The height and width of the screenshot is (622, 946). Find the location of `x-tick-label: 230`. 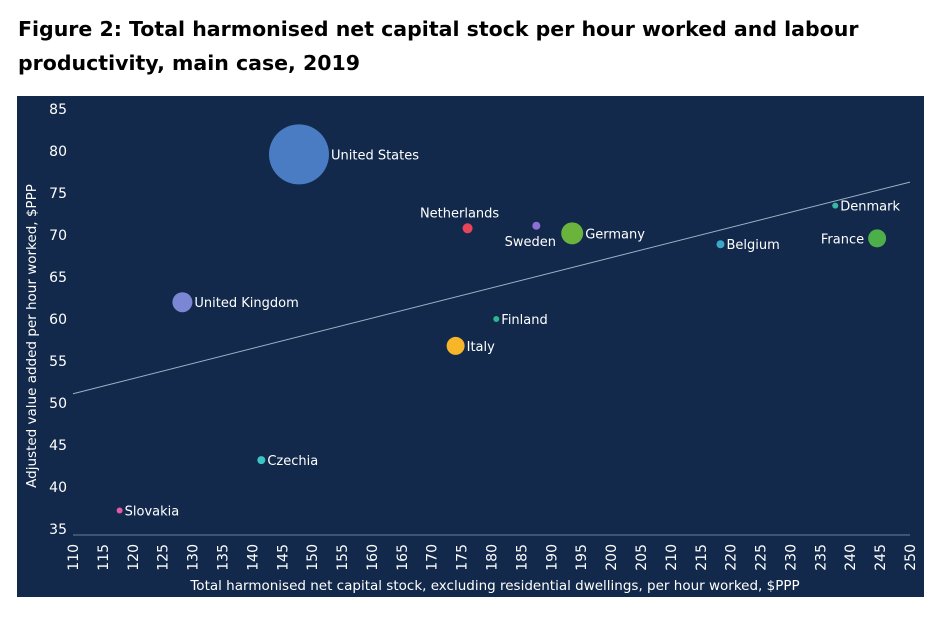

x-tick-label: 230 is located at coordinates (791, 557).